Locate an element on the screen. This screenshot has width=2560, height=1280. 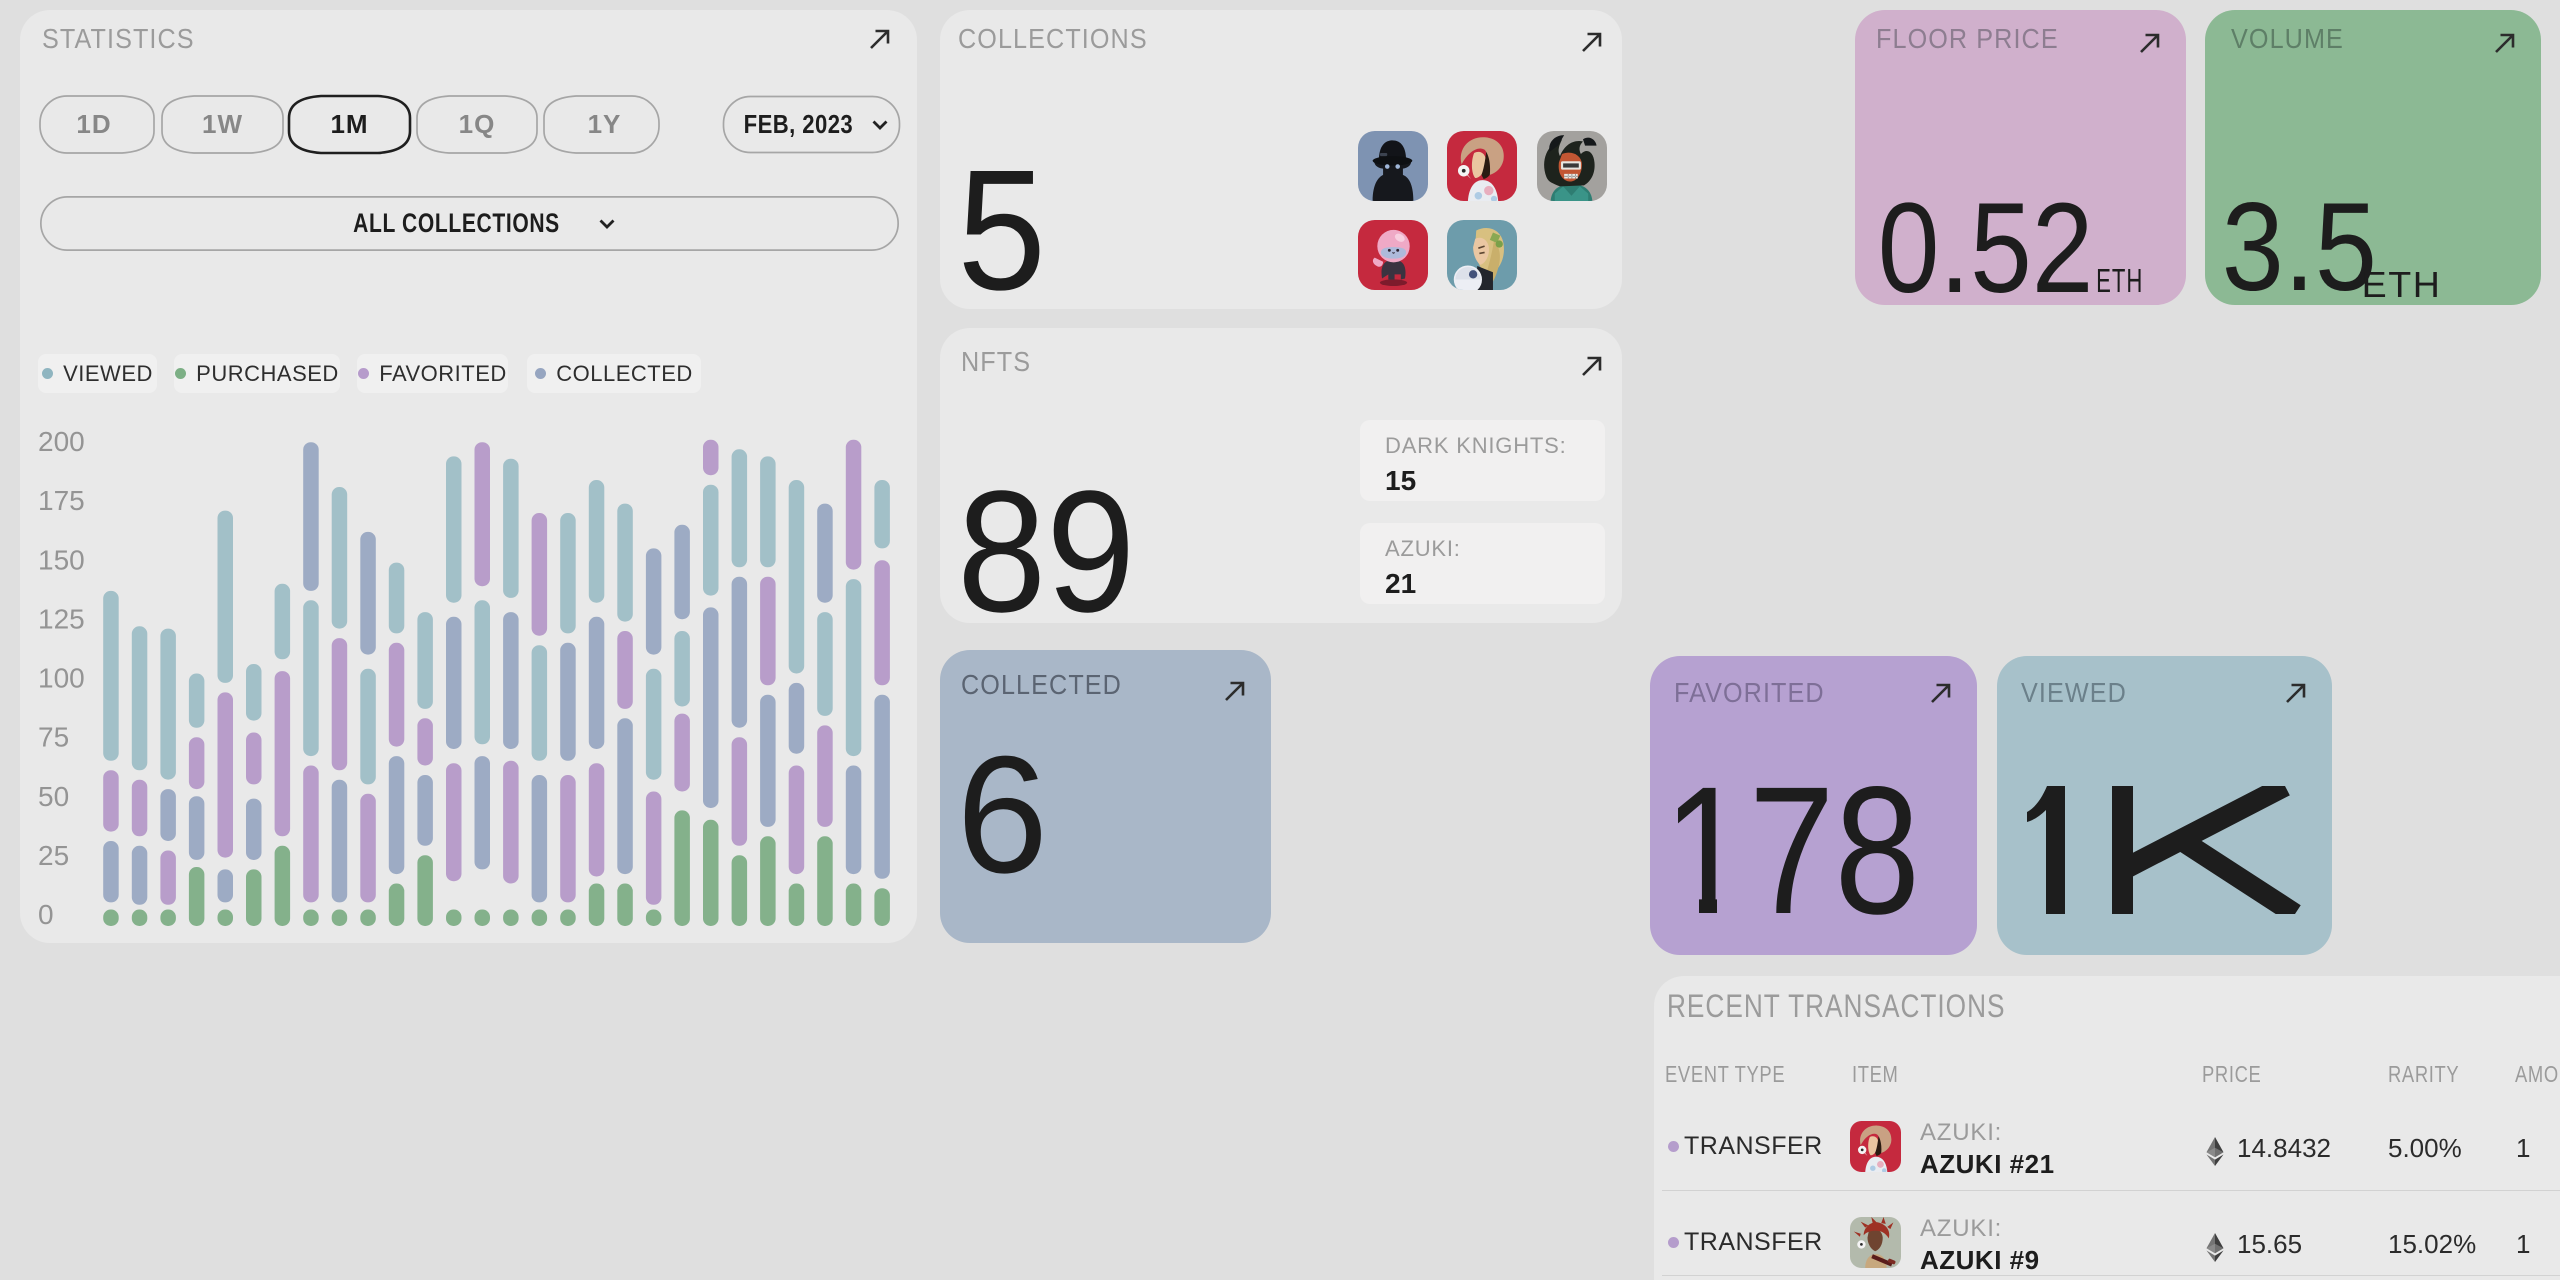
svg-text: 100 is located at coordinates (61, 678).